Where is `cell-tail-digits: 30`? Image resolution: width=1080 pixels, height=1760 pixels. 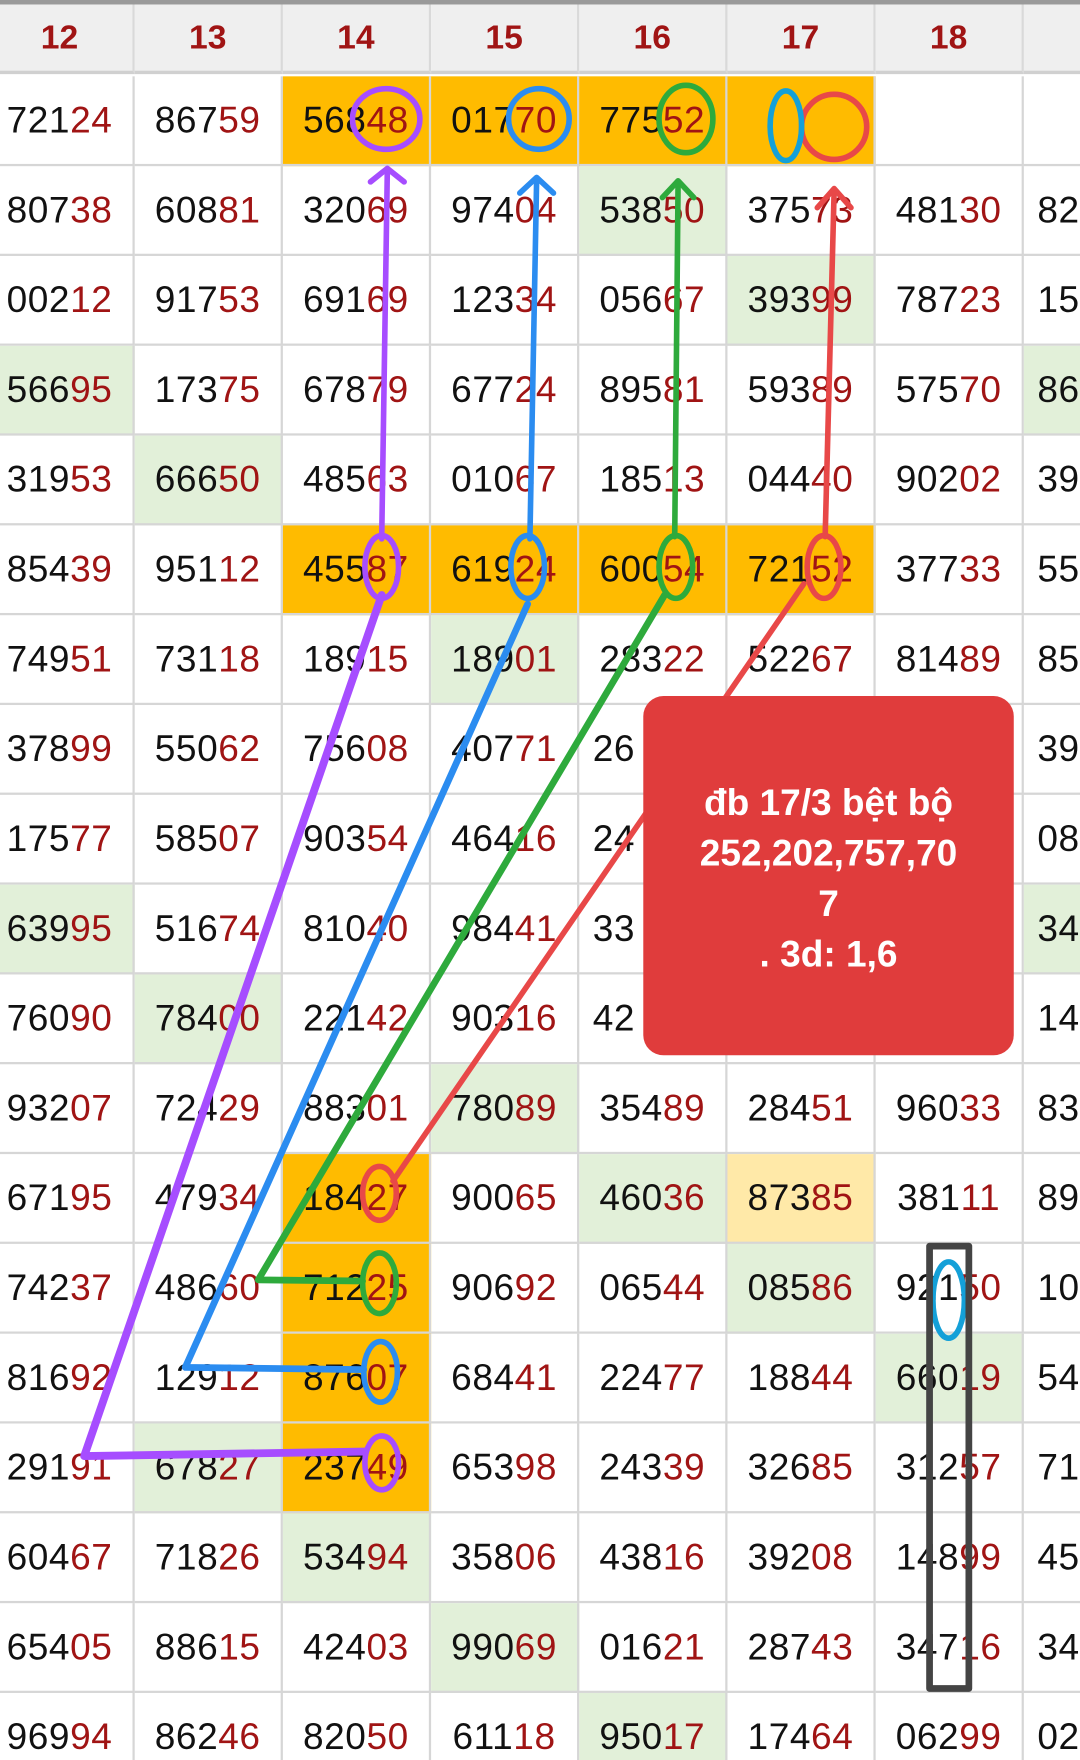
cell-tail-digits: 30 is located at coordinates (980, 209).